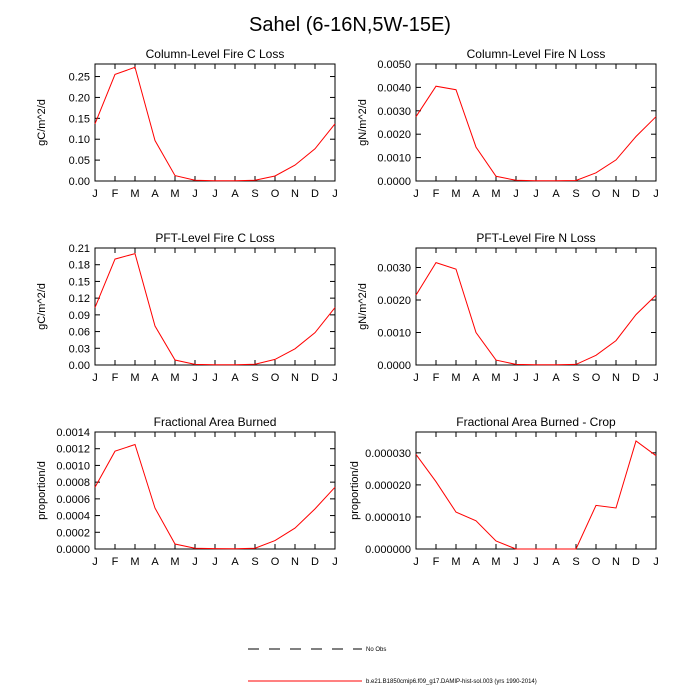 Image resolution: width=700 pixels, height=700 pixels. What do you see at coordinates (79, 349) in the screenshot?
I see `y-tick-label: 0.03` at bounding box center [79, 349].